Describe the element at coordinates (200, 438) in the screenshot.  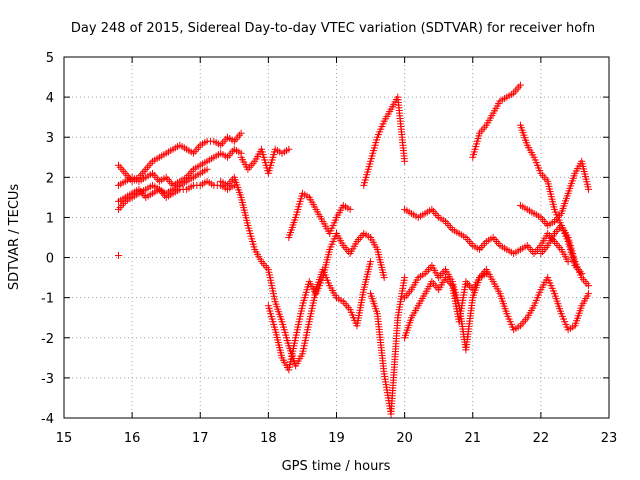
I see `x-tick-label: 17` at that location.